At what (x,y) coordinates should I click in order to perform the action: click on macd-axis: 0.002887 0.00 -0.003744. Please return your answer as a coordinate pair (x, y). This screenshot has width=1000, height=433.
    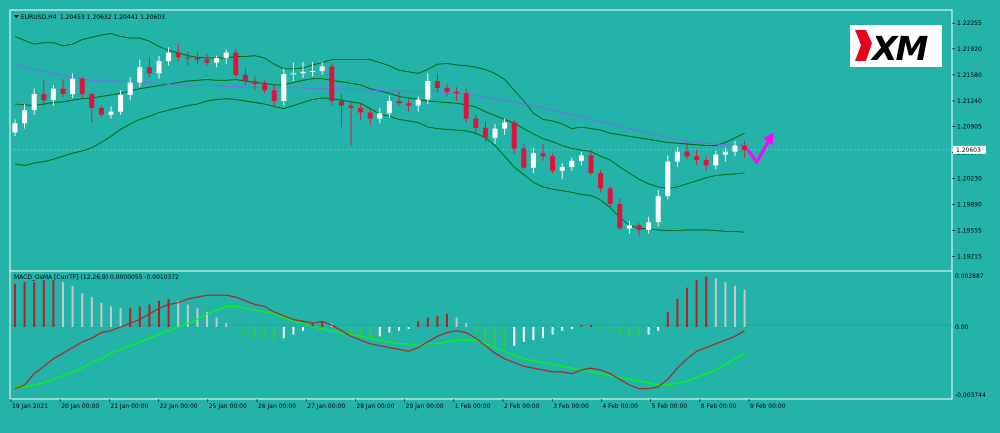
    Looking at the image, I should click on (970, 336).